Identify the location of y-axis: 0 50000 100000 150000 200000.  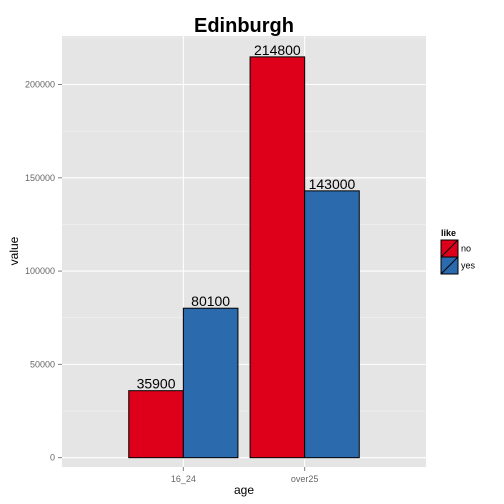
(43, 271).